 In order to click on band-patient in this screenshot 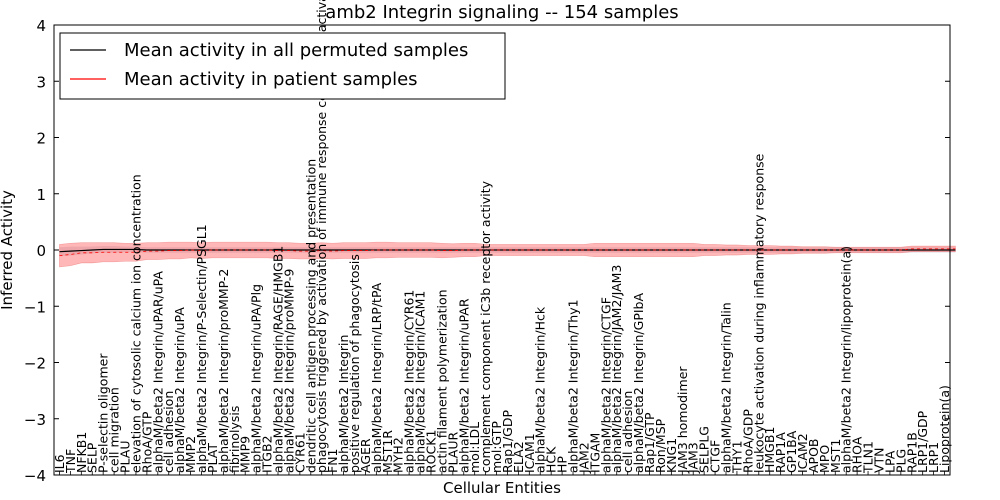, I will do `click(507, 254)`.